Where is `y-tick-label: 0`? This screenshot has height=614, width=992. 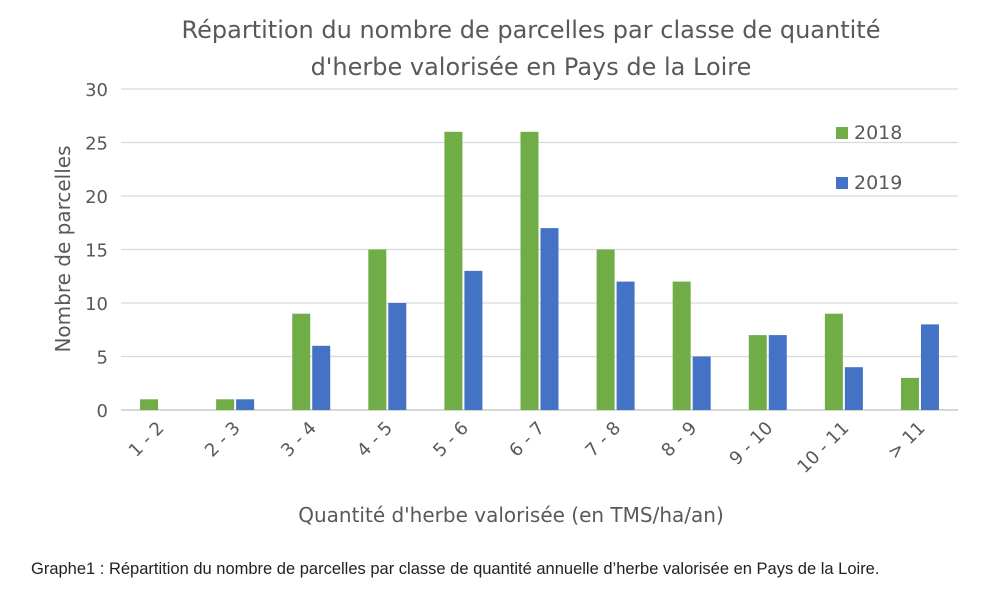
y-tick-label: 0 is located at coordinates (102, 411).